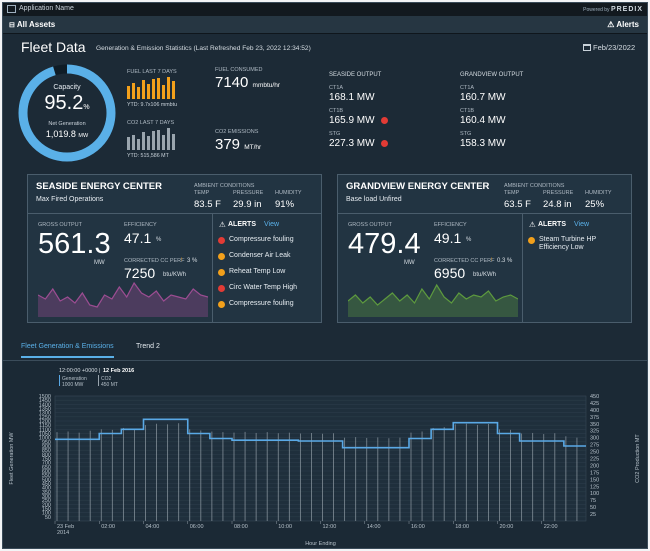 This screenshot has width=650, height=551. Describe the element at coordinates (483, 120) in the screenshot. I see `grandview-output-row-value: 160.4 MW` at that location.